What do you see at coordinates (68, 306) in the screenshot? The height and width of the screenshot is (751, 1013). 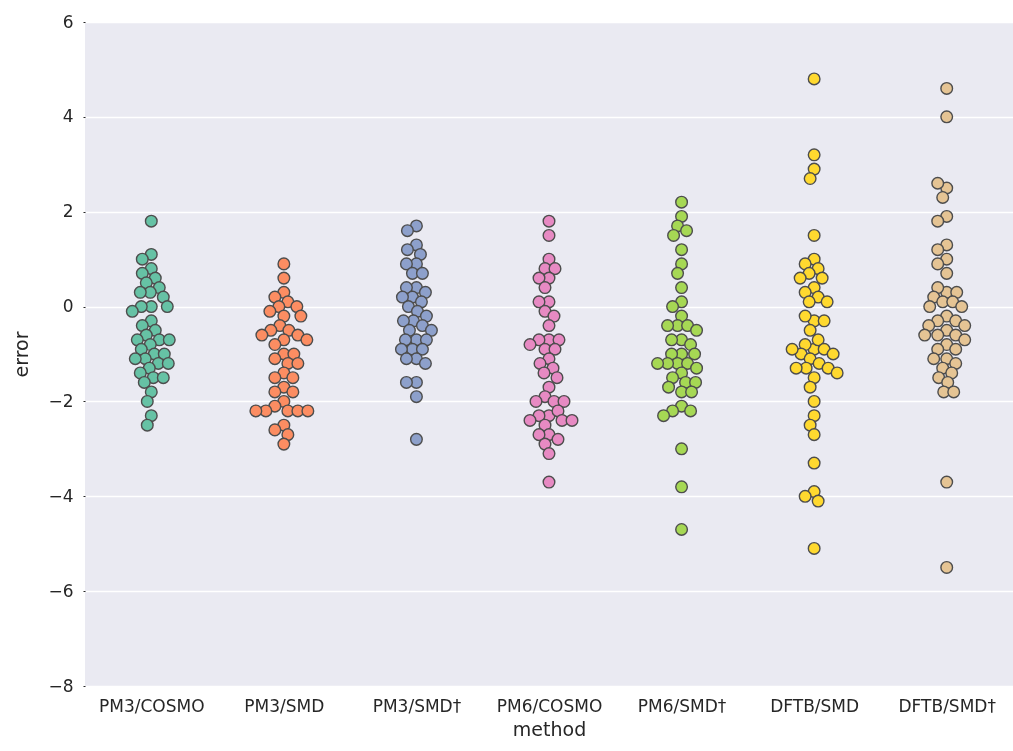 I see `y-tick-label: 0` at bounding box center [68, 306].